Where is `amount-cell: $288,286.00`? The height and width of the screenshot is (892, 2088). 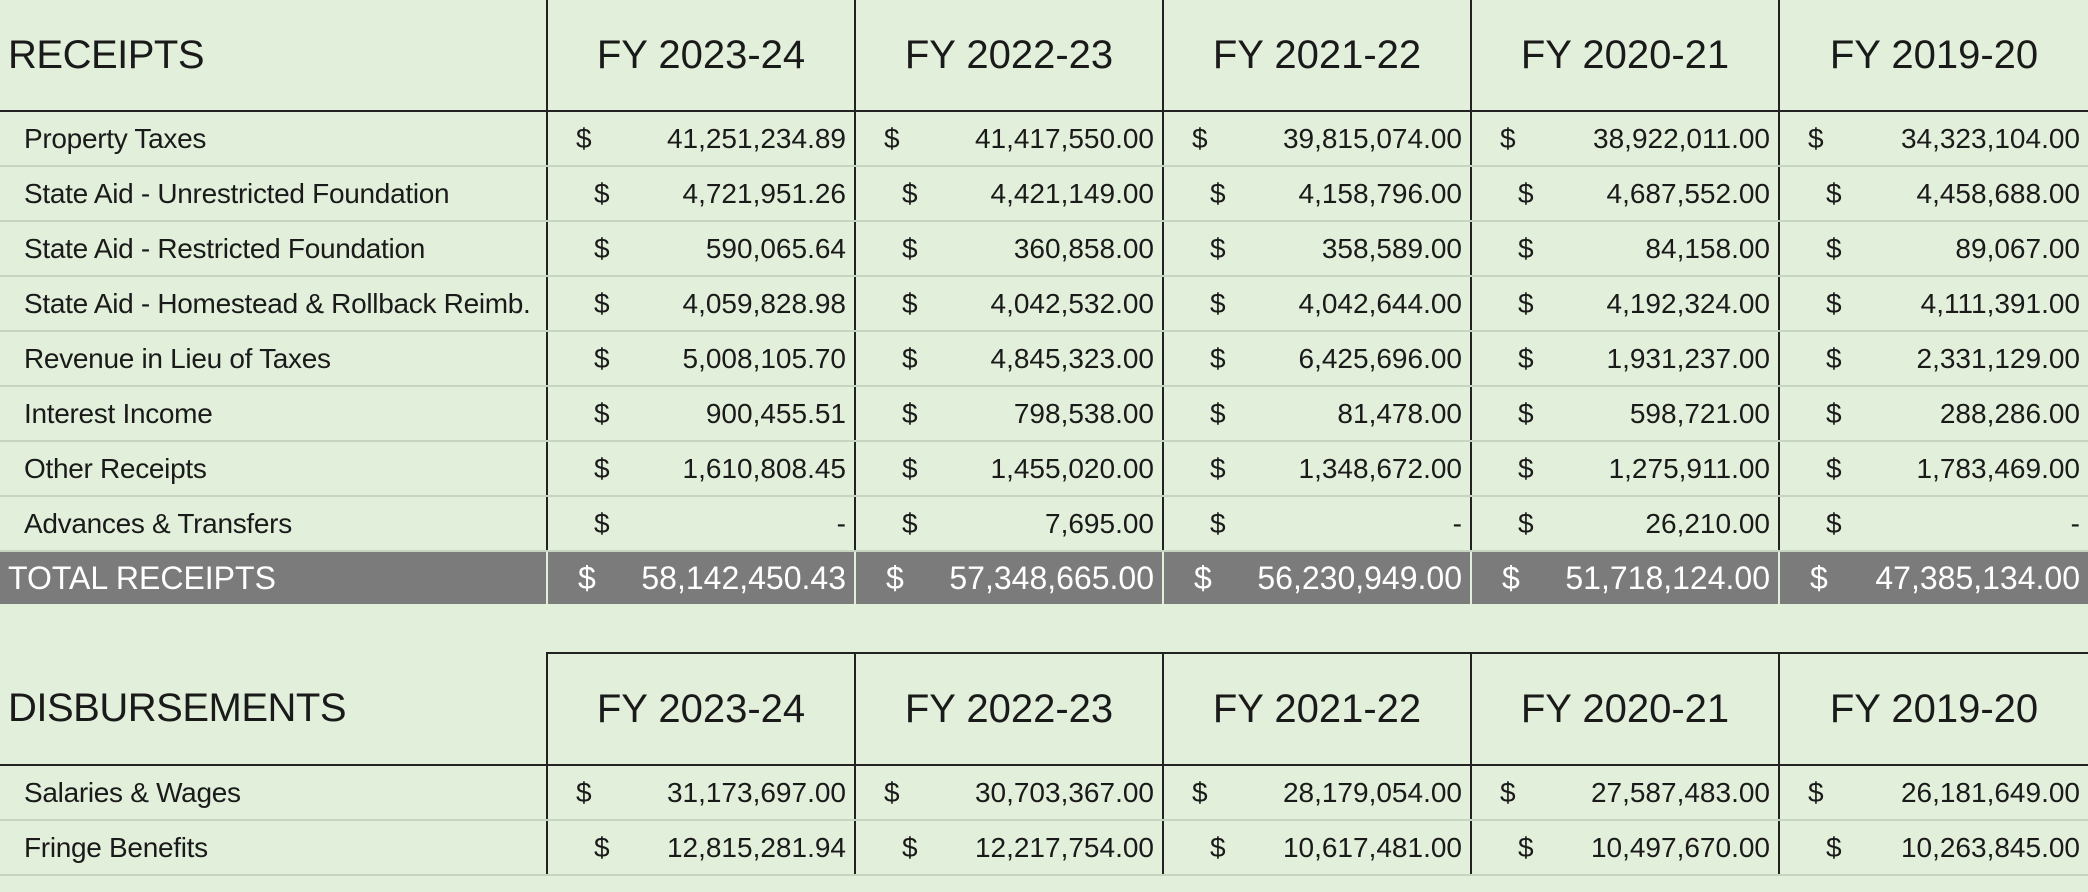 amount-cell: $288,286.00 is located at coordinates (1933, 414).